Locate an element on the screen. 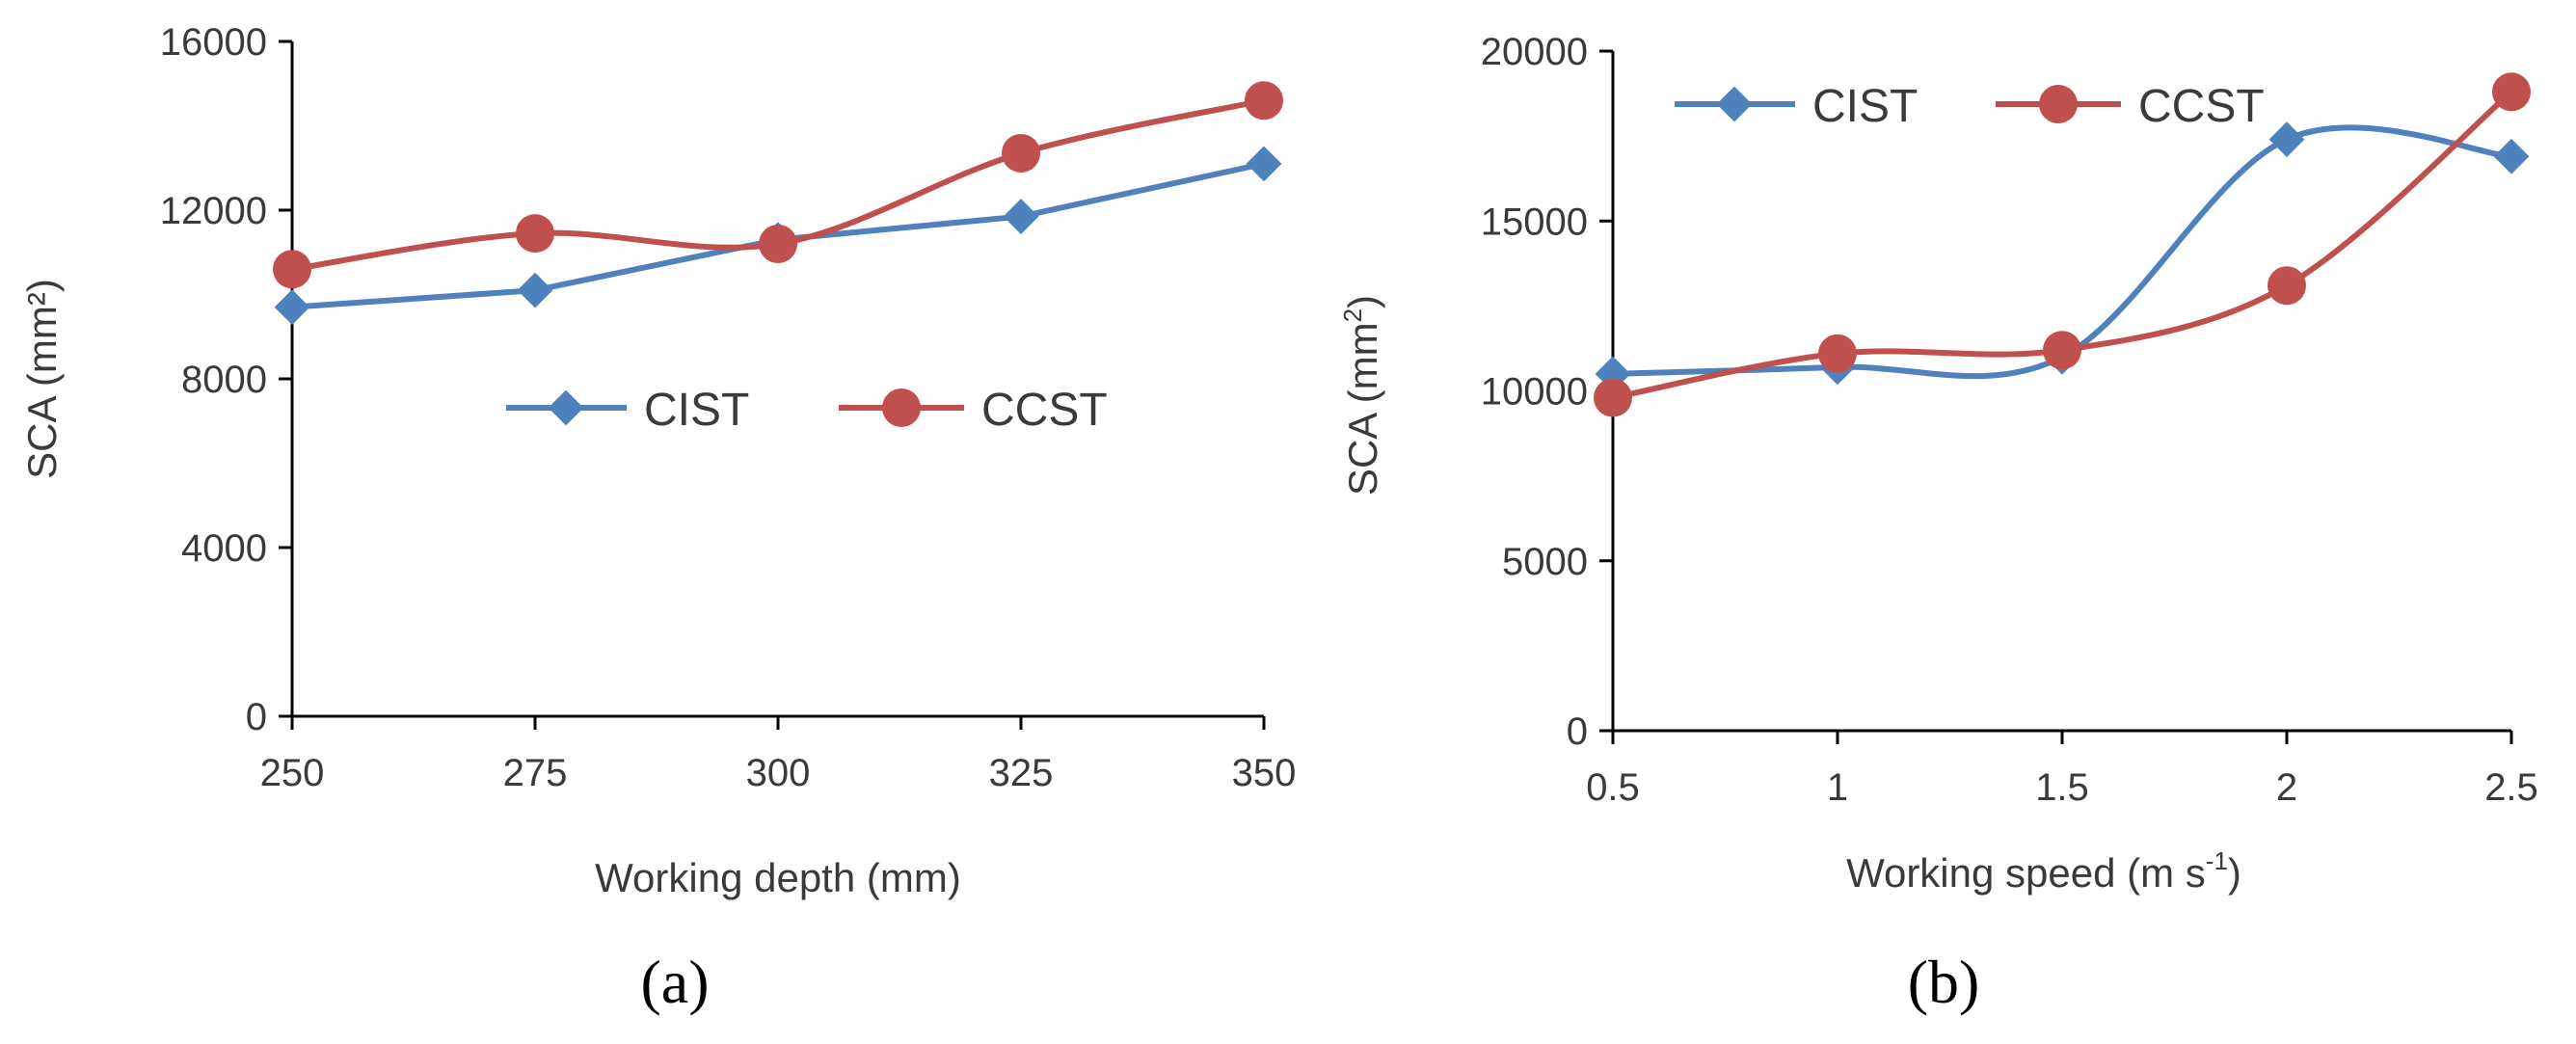 This screenshot has height=1044, width=2576. x-tick-label-b-0: 0.5 is located at coordinates (1613, 787).